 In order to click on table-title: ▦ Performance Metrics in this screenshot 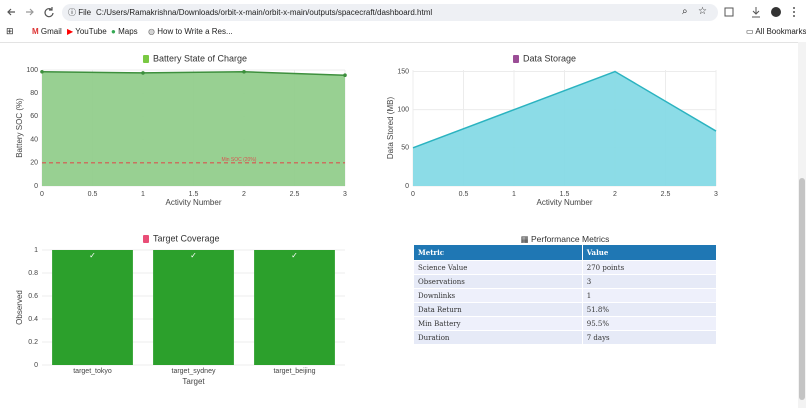, I will do `click(565, 239)`.